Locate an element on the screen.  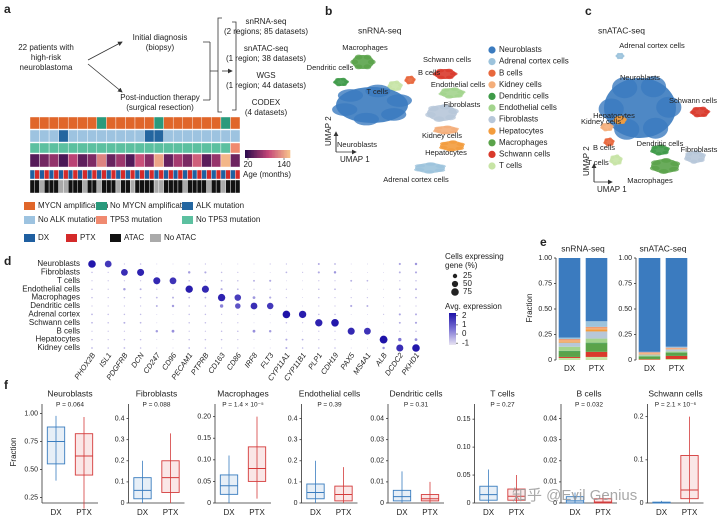
y-tick-label: 0.3 is located at coordinates (293, 440).